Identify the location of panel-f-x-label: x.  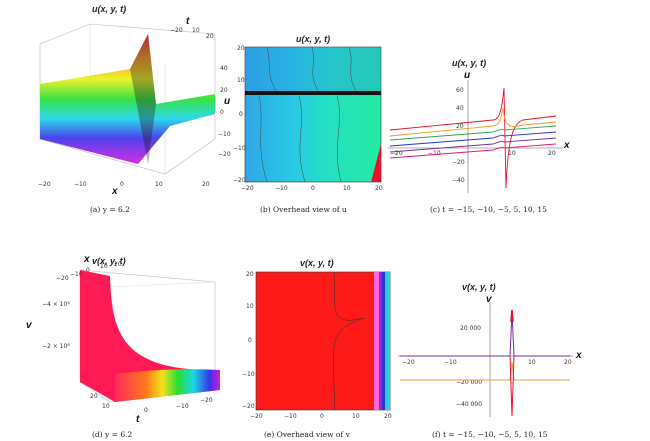
(578, 355).